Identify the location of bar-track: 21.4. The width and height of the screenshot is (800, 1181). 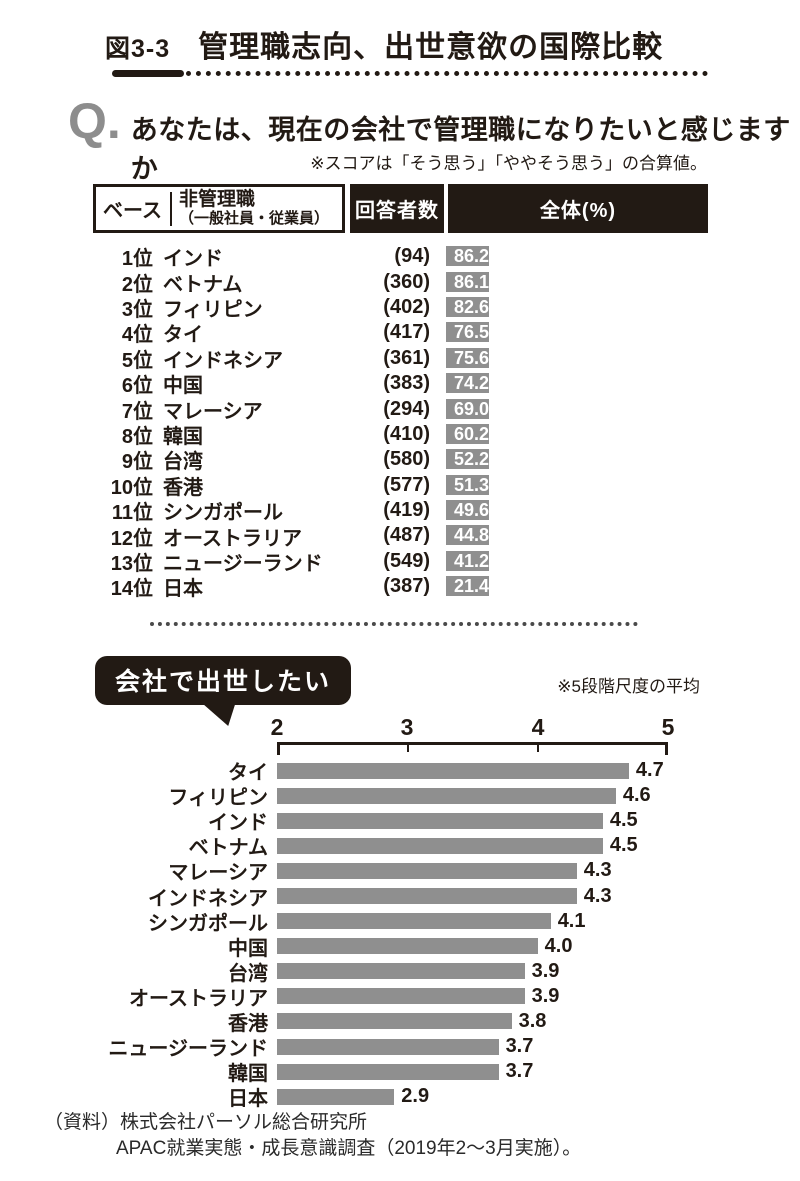
(584, 586).